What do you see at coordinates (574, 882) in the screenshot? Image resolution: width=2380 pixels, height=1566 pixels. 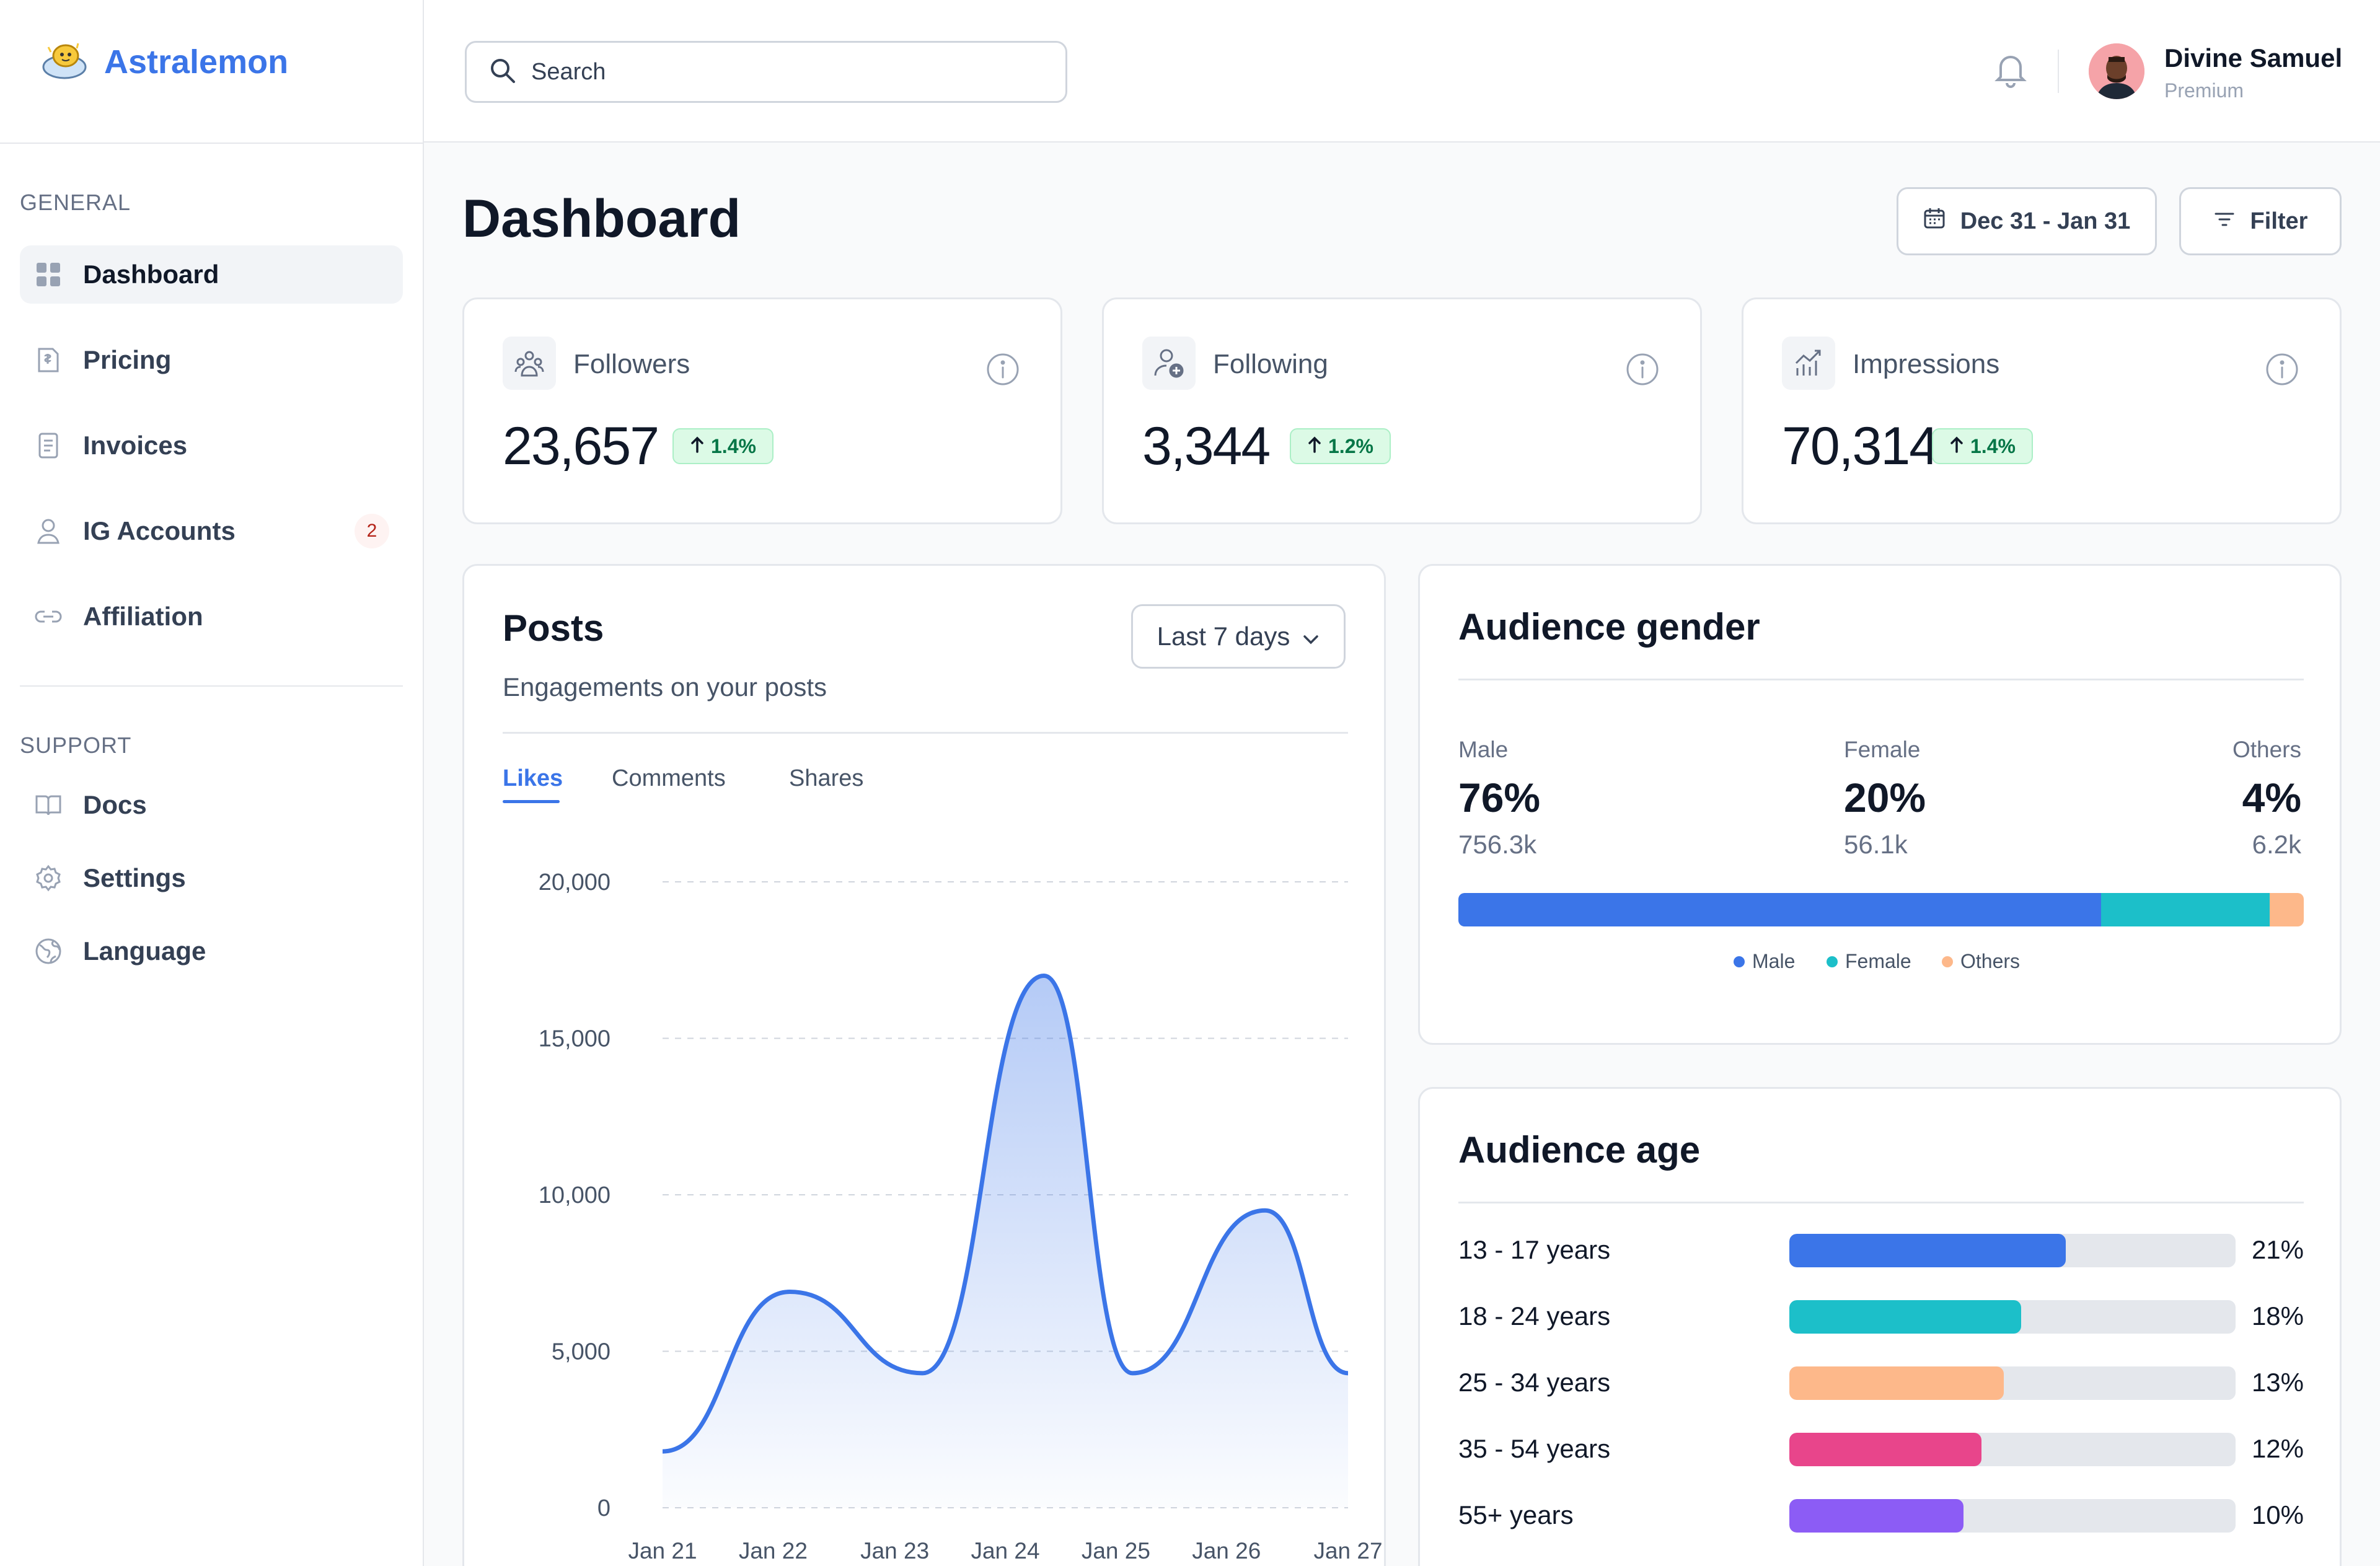 I see `y-tick-label: 20,000` at bounding box center [574, 882].